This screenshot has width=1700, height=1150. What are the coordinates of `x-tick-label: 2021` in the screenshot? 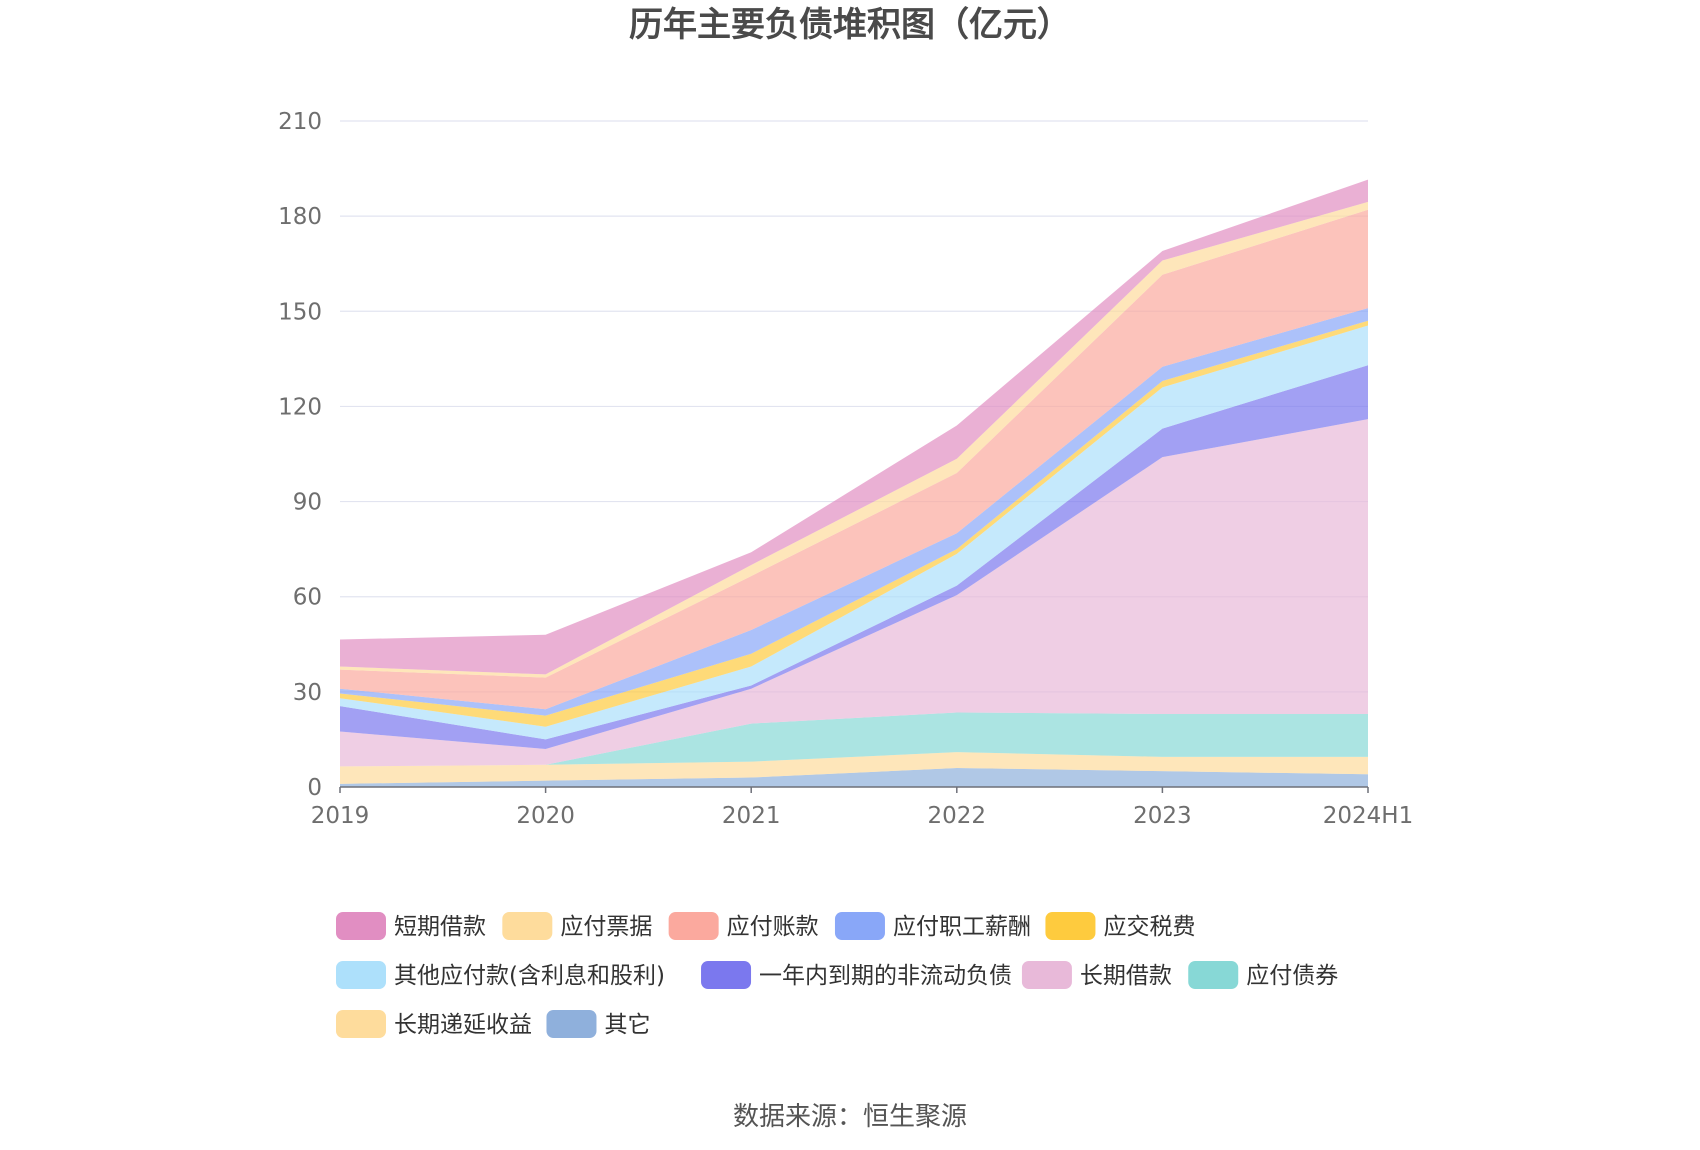 It's located at (751, 816).